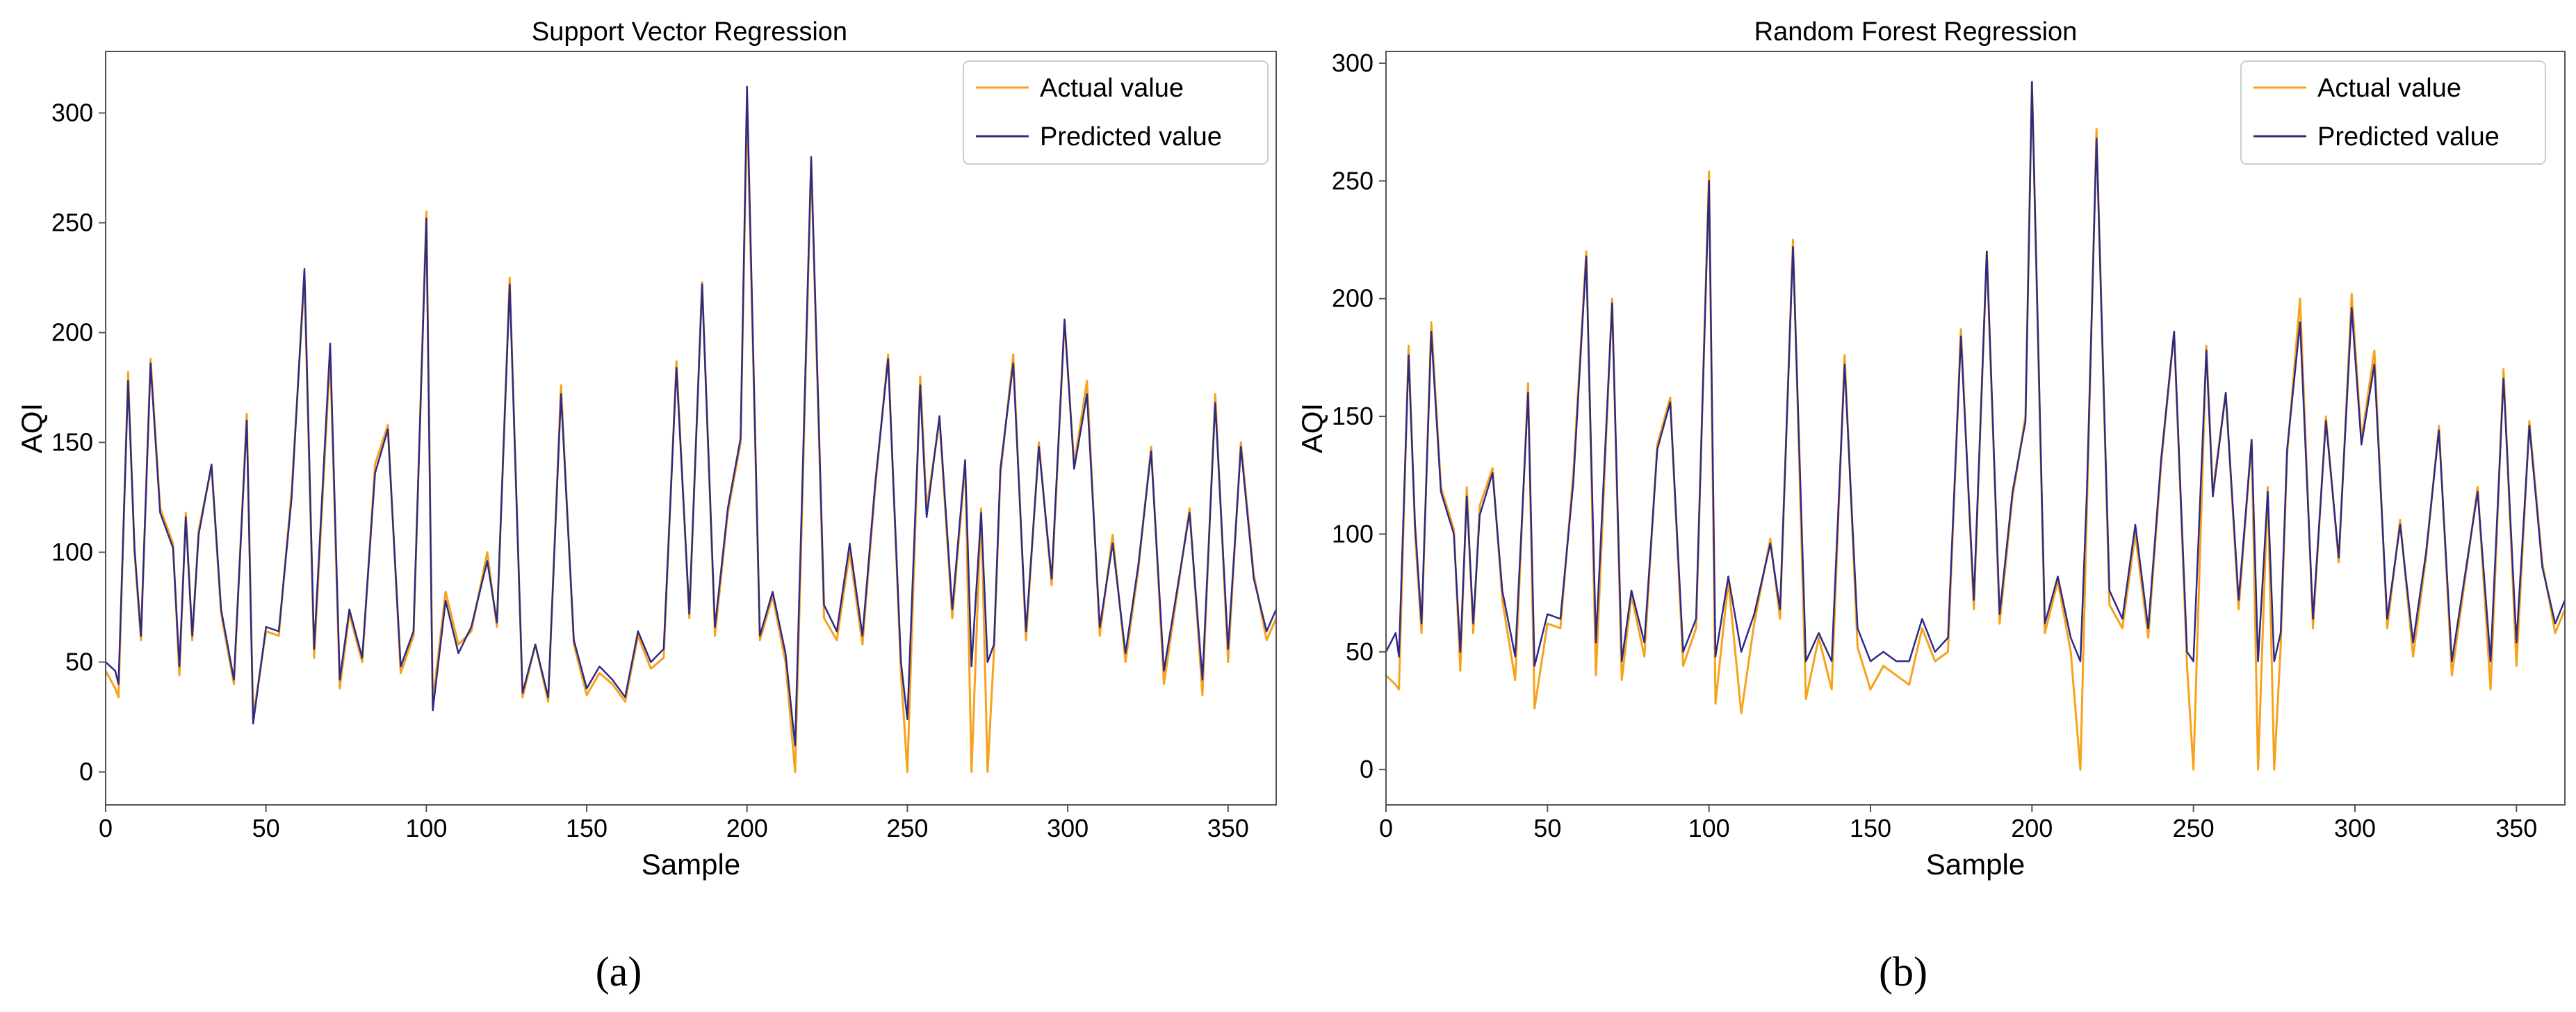 The height and width of the screenshot is (1012, 2576). What do you see at coordinates (1916, 32) in the screenshot?
I see `chart-title: Random Forest Regression` at bounding box center [1916, 32].